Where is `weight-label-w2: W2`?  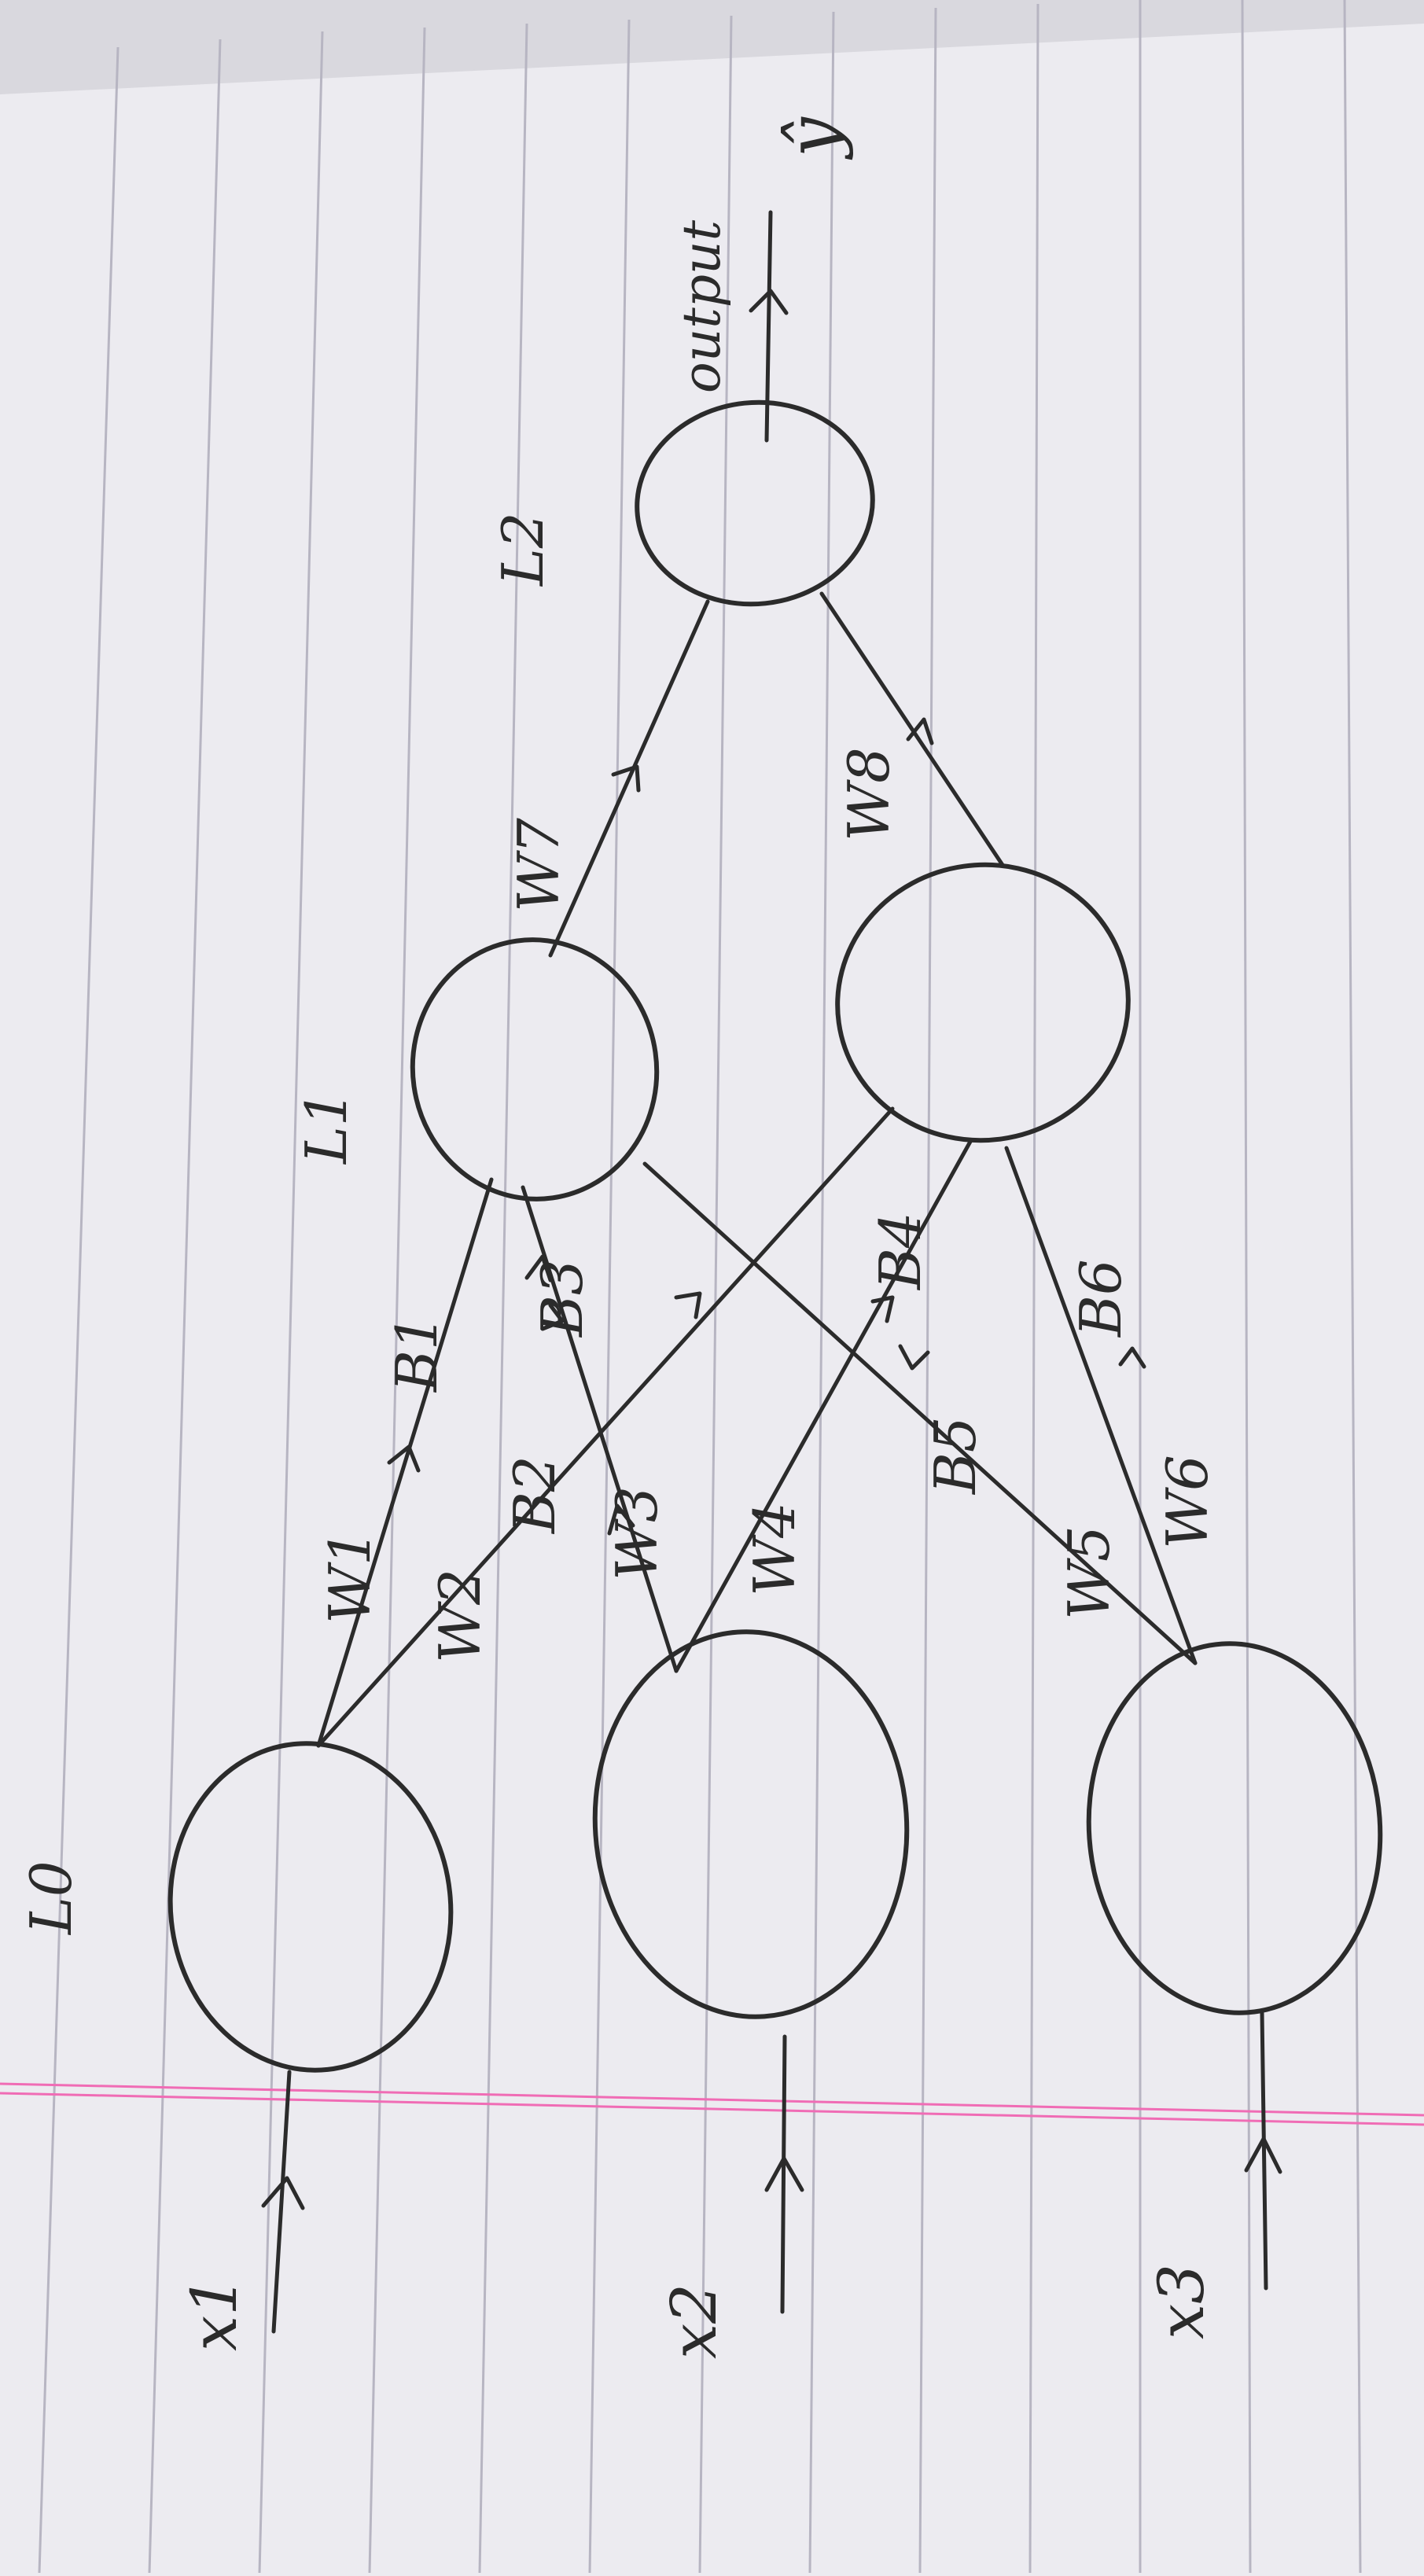
weight-label-w2: W2 is located at coordinates (460, 1616).